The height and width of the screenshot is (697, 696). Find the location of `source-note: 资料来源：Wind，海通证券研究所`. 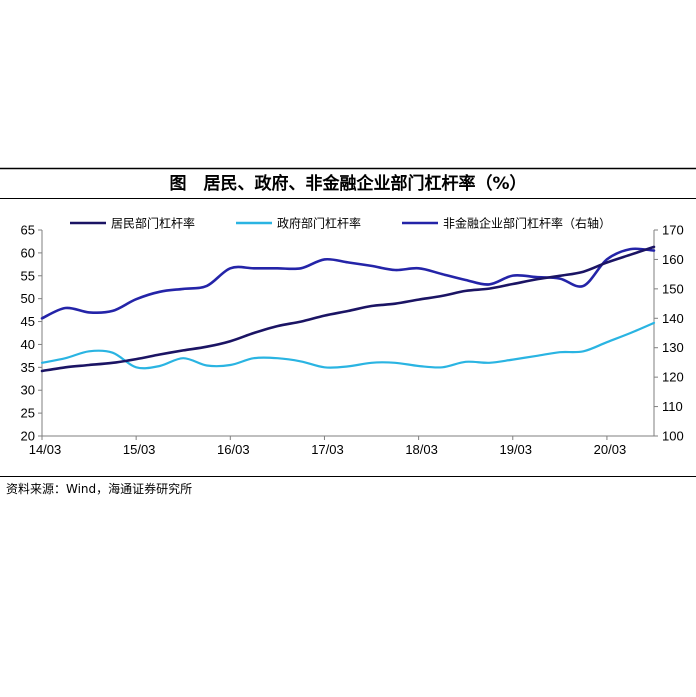

source-note: 资料来源：Wind，海通证券研究所 is located at coordinates (99, 488).